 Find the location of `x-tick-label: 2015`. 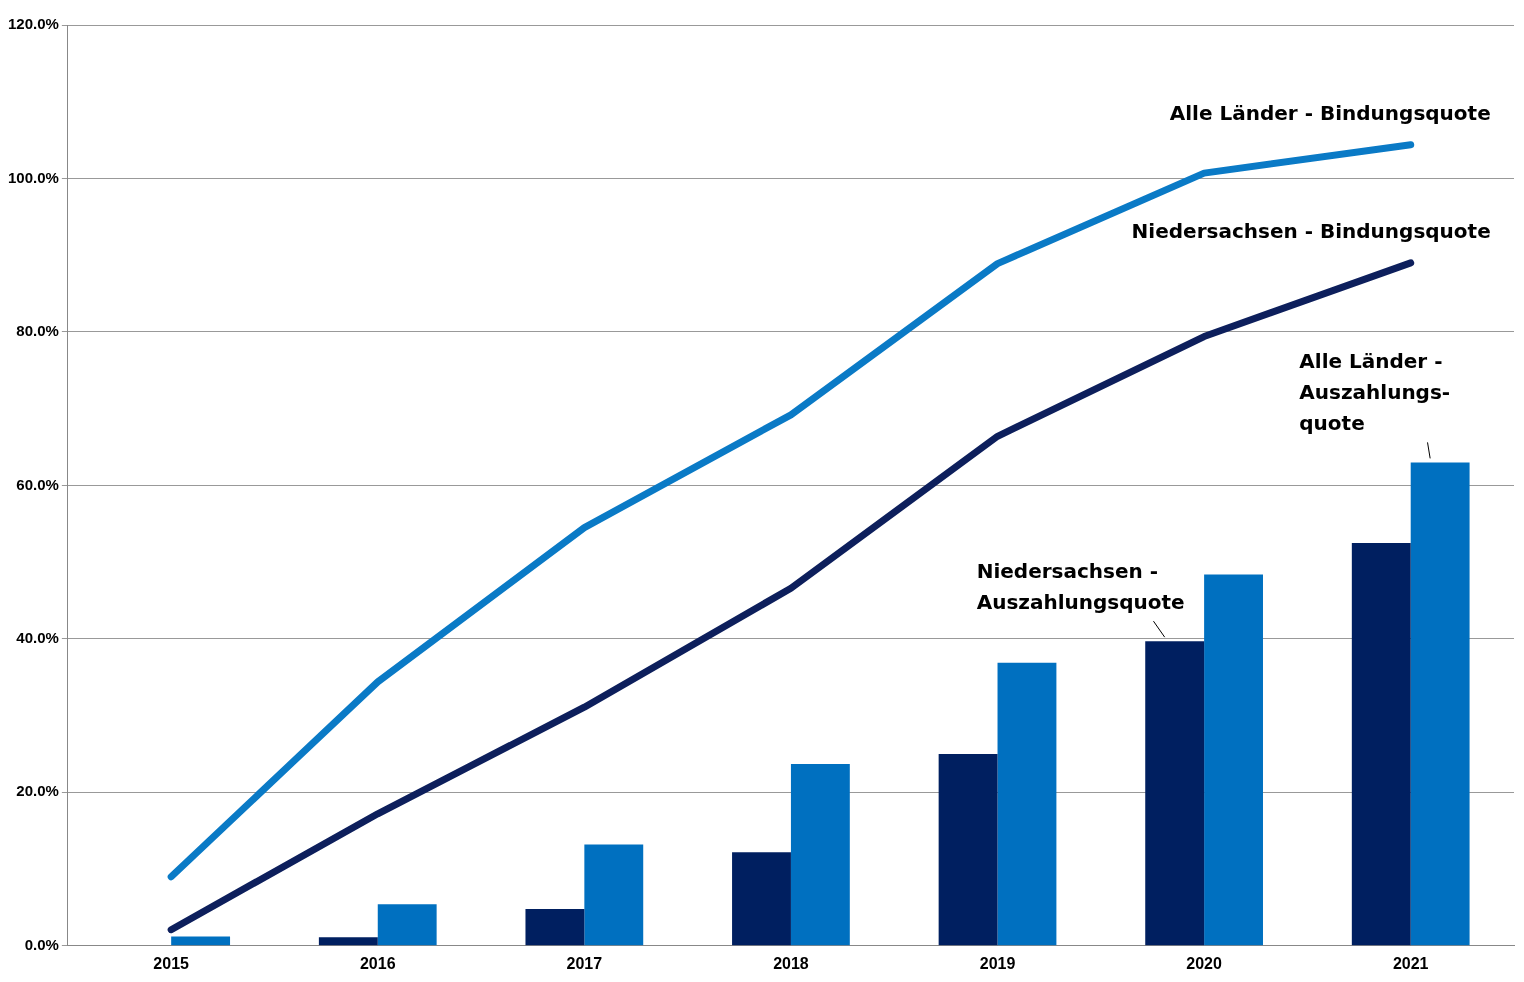

x-tick-label: 2015 is located at coordinates (171, 963).